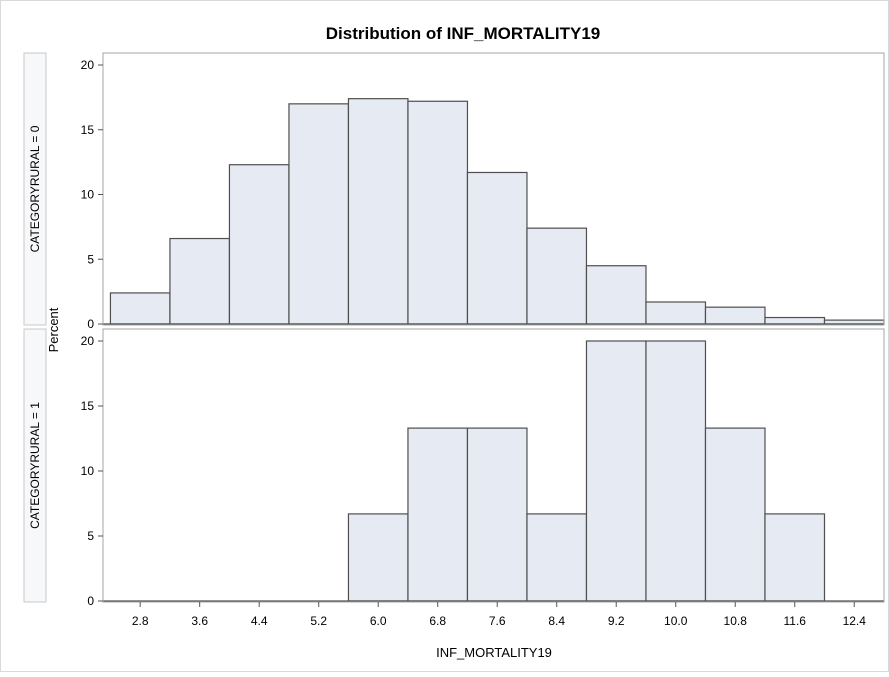  Describe the element at coordinates (463, 33) in the screenshot. I see `chart-title: Distribution of INF_MORTALITY19` at that location.